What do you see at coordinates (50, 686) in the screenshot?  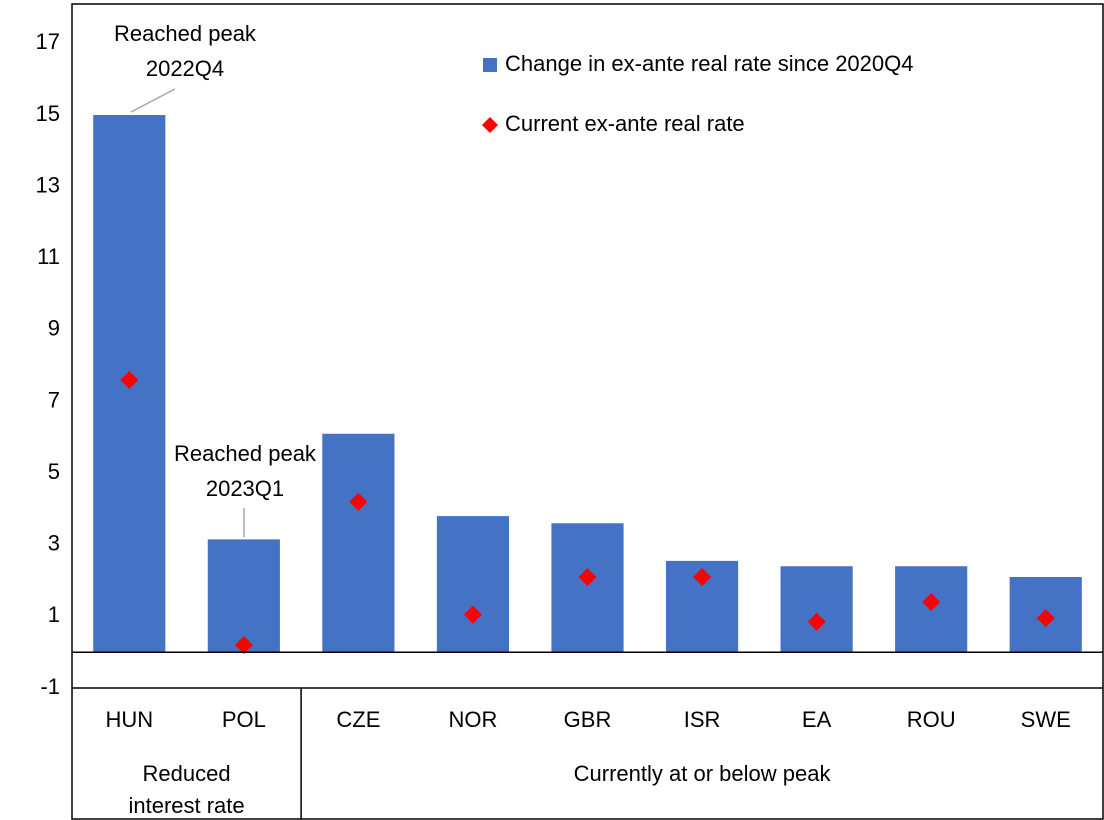 I see `y-tick-label: -1` at bounding box center [50, 686].